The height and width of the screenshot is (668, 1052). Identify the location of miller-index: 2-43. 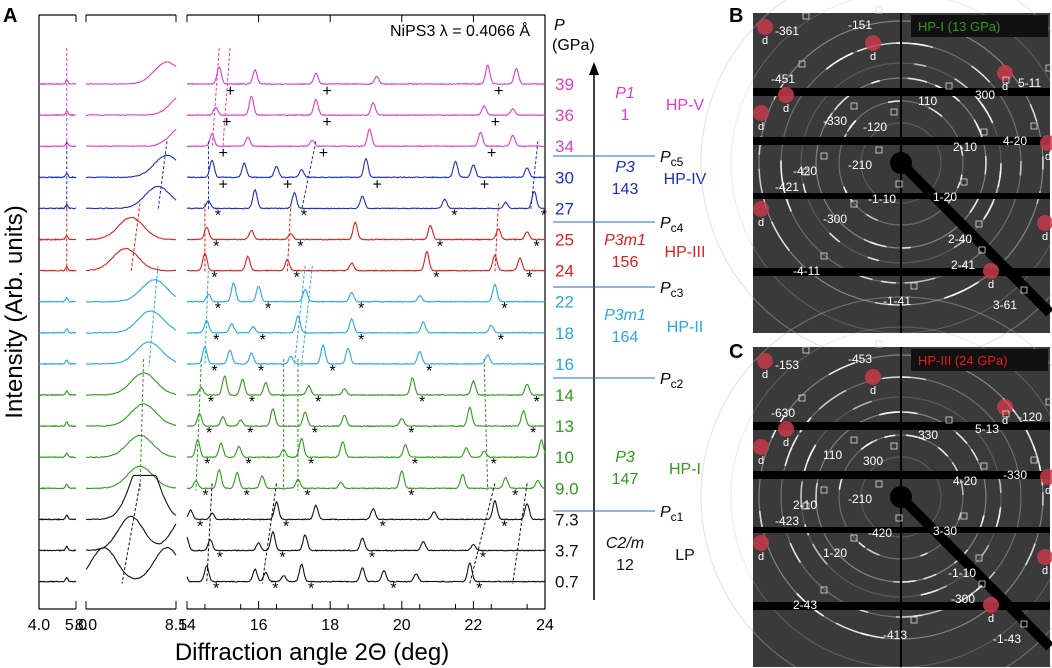
(805, 605).